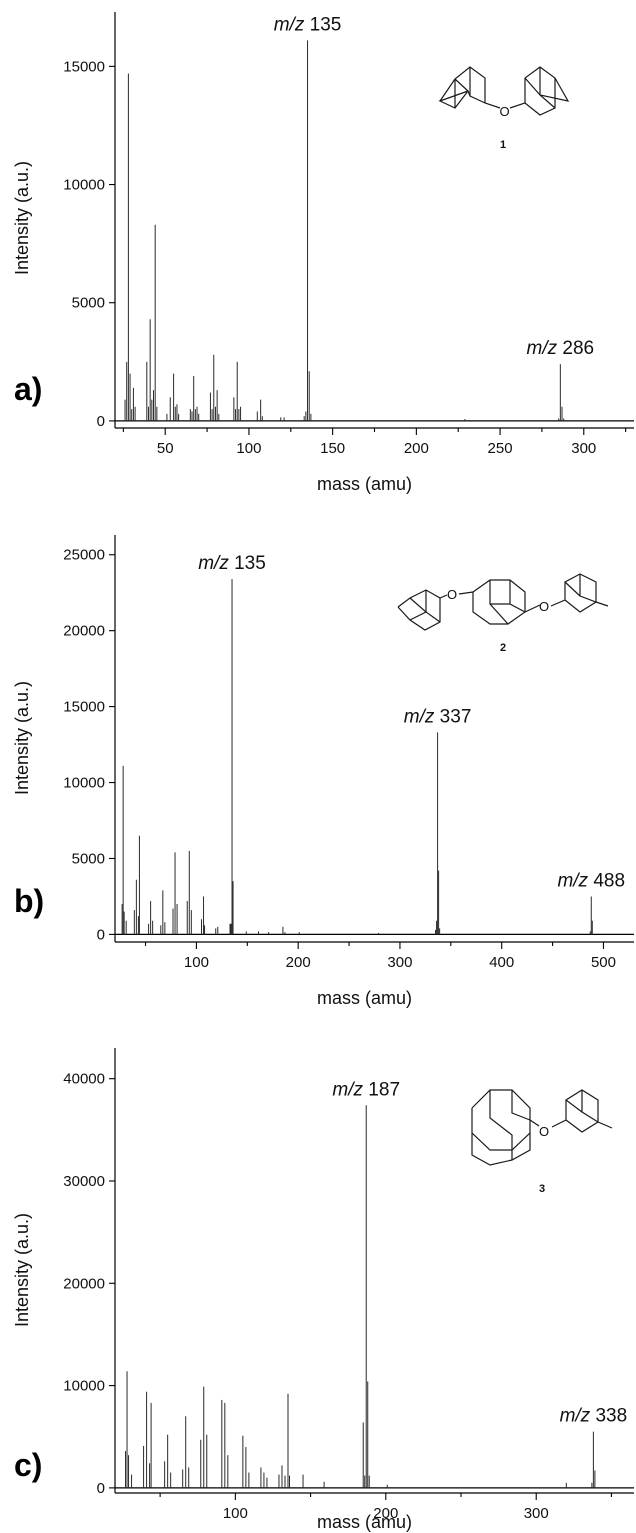 This screenshot has width=636, height=1533. I want to click on molecule-structure-3: O 3, so click(542, 1142).